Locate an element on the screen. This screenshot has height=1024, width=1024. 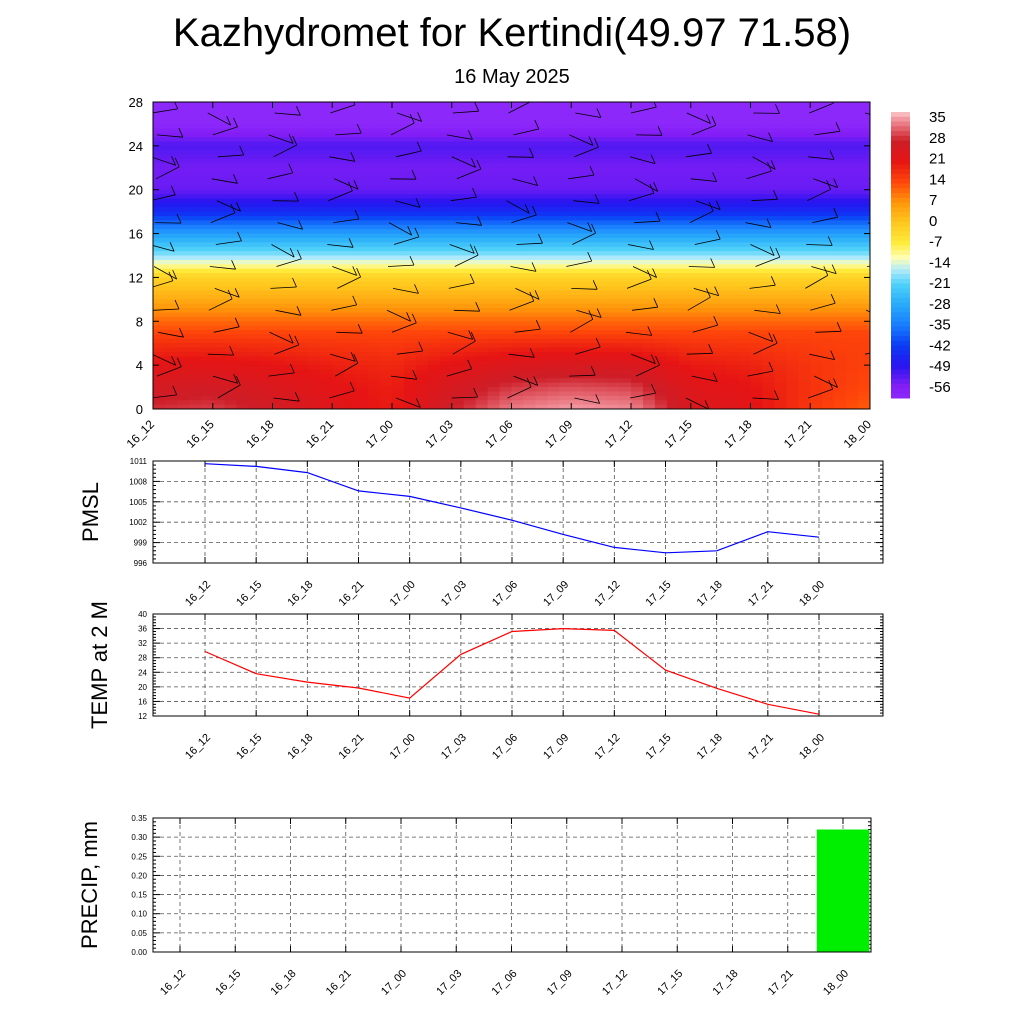
y-tick-label: 8 is located at coordinates (139, 321).